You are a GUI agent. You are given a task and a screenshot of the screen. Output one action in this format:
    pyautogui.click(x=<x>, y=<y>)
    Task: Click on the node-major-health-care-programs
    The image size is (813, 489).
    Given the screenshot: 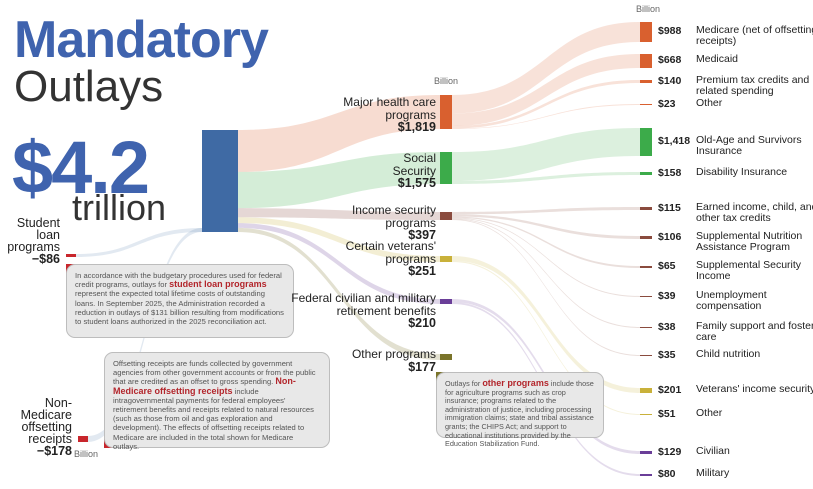 What is the action you would take?
    pyautogui.click(x=446, y=112)
    